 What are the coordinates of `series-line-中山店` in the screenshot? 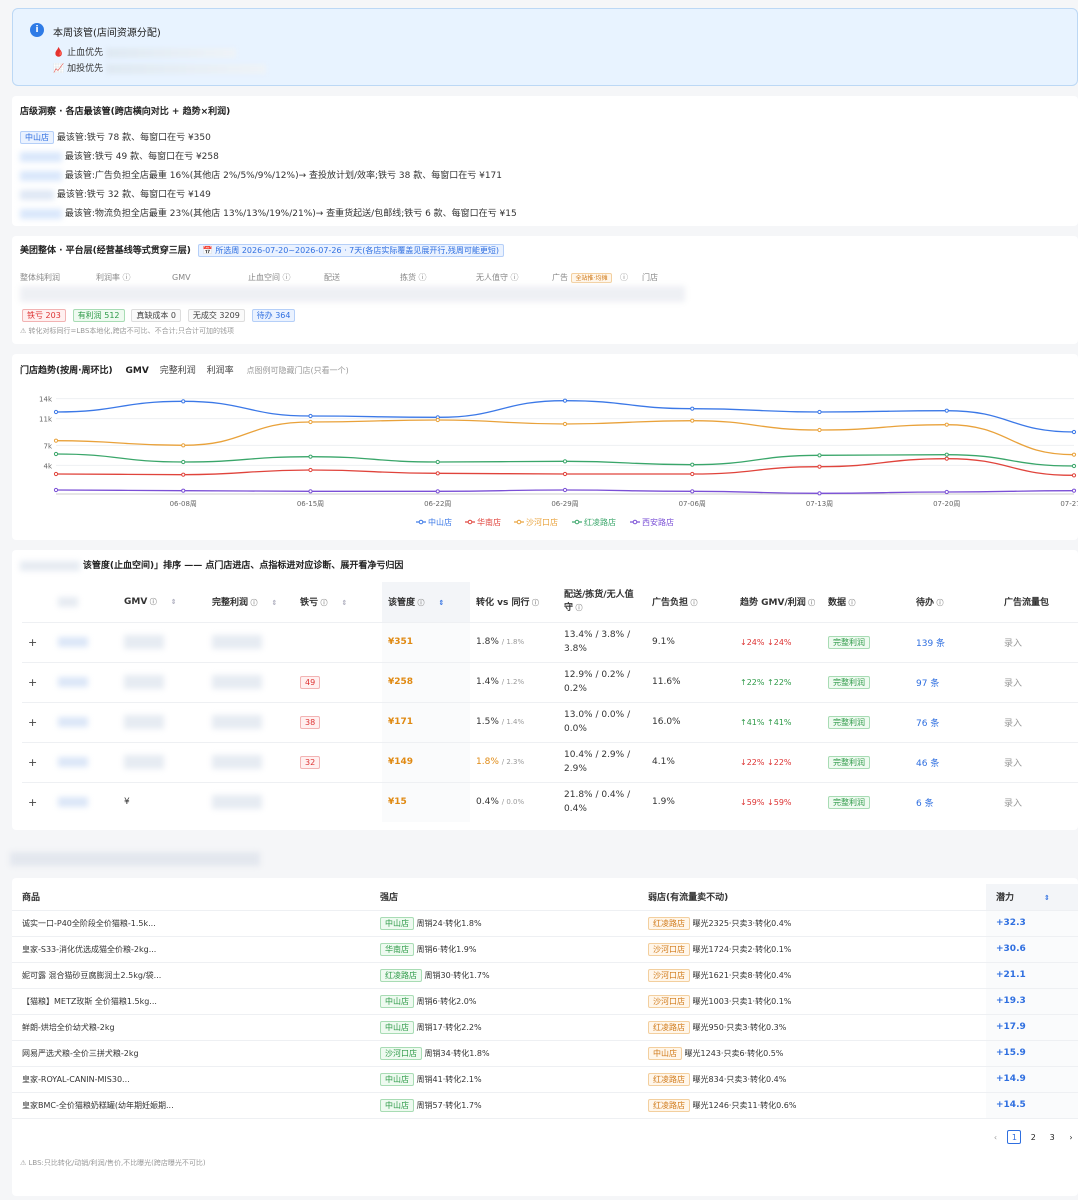 It's located at (565, 416).